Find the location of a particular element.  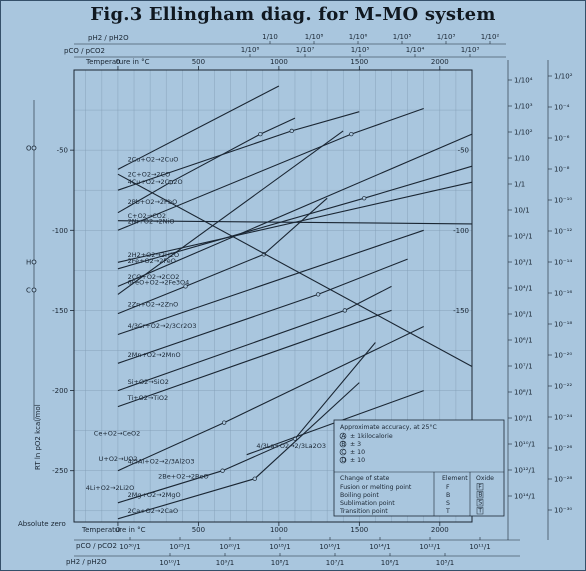

legend-table-header: Oxide is located at coordinates (485, 478).